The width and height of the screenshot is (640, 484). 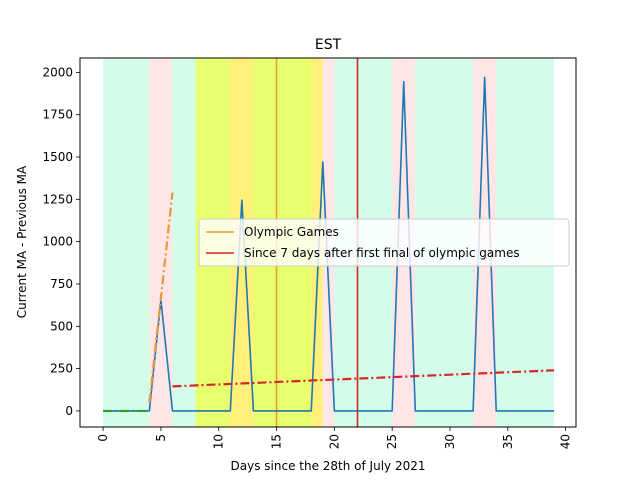 I want to click on legend-box, so click(x=384, y=242).